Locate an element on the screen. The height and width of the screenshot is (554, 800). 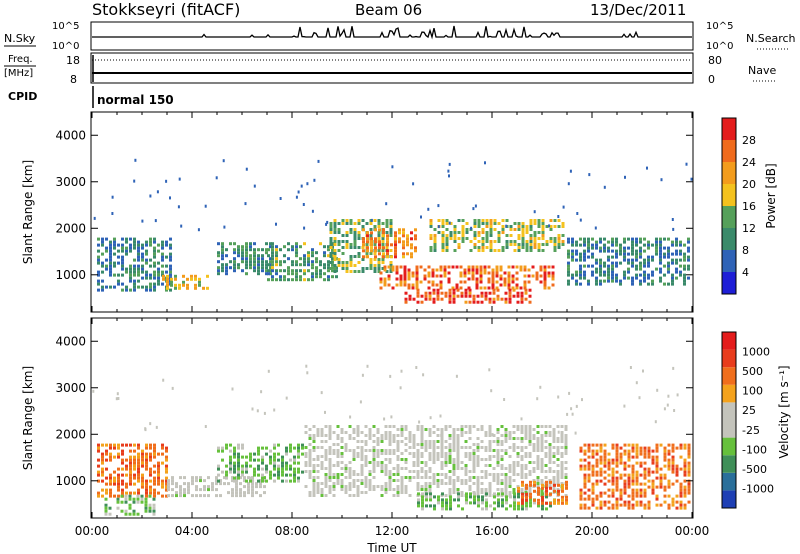
colorbar-swatch is located at coordinates (729, 481).